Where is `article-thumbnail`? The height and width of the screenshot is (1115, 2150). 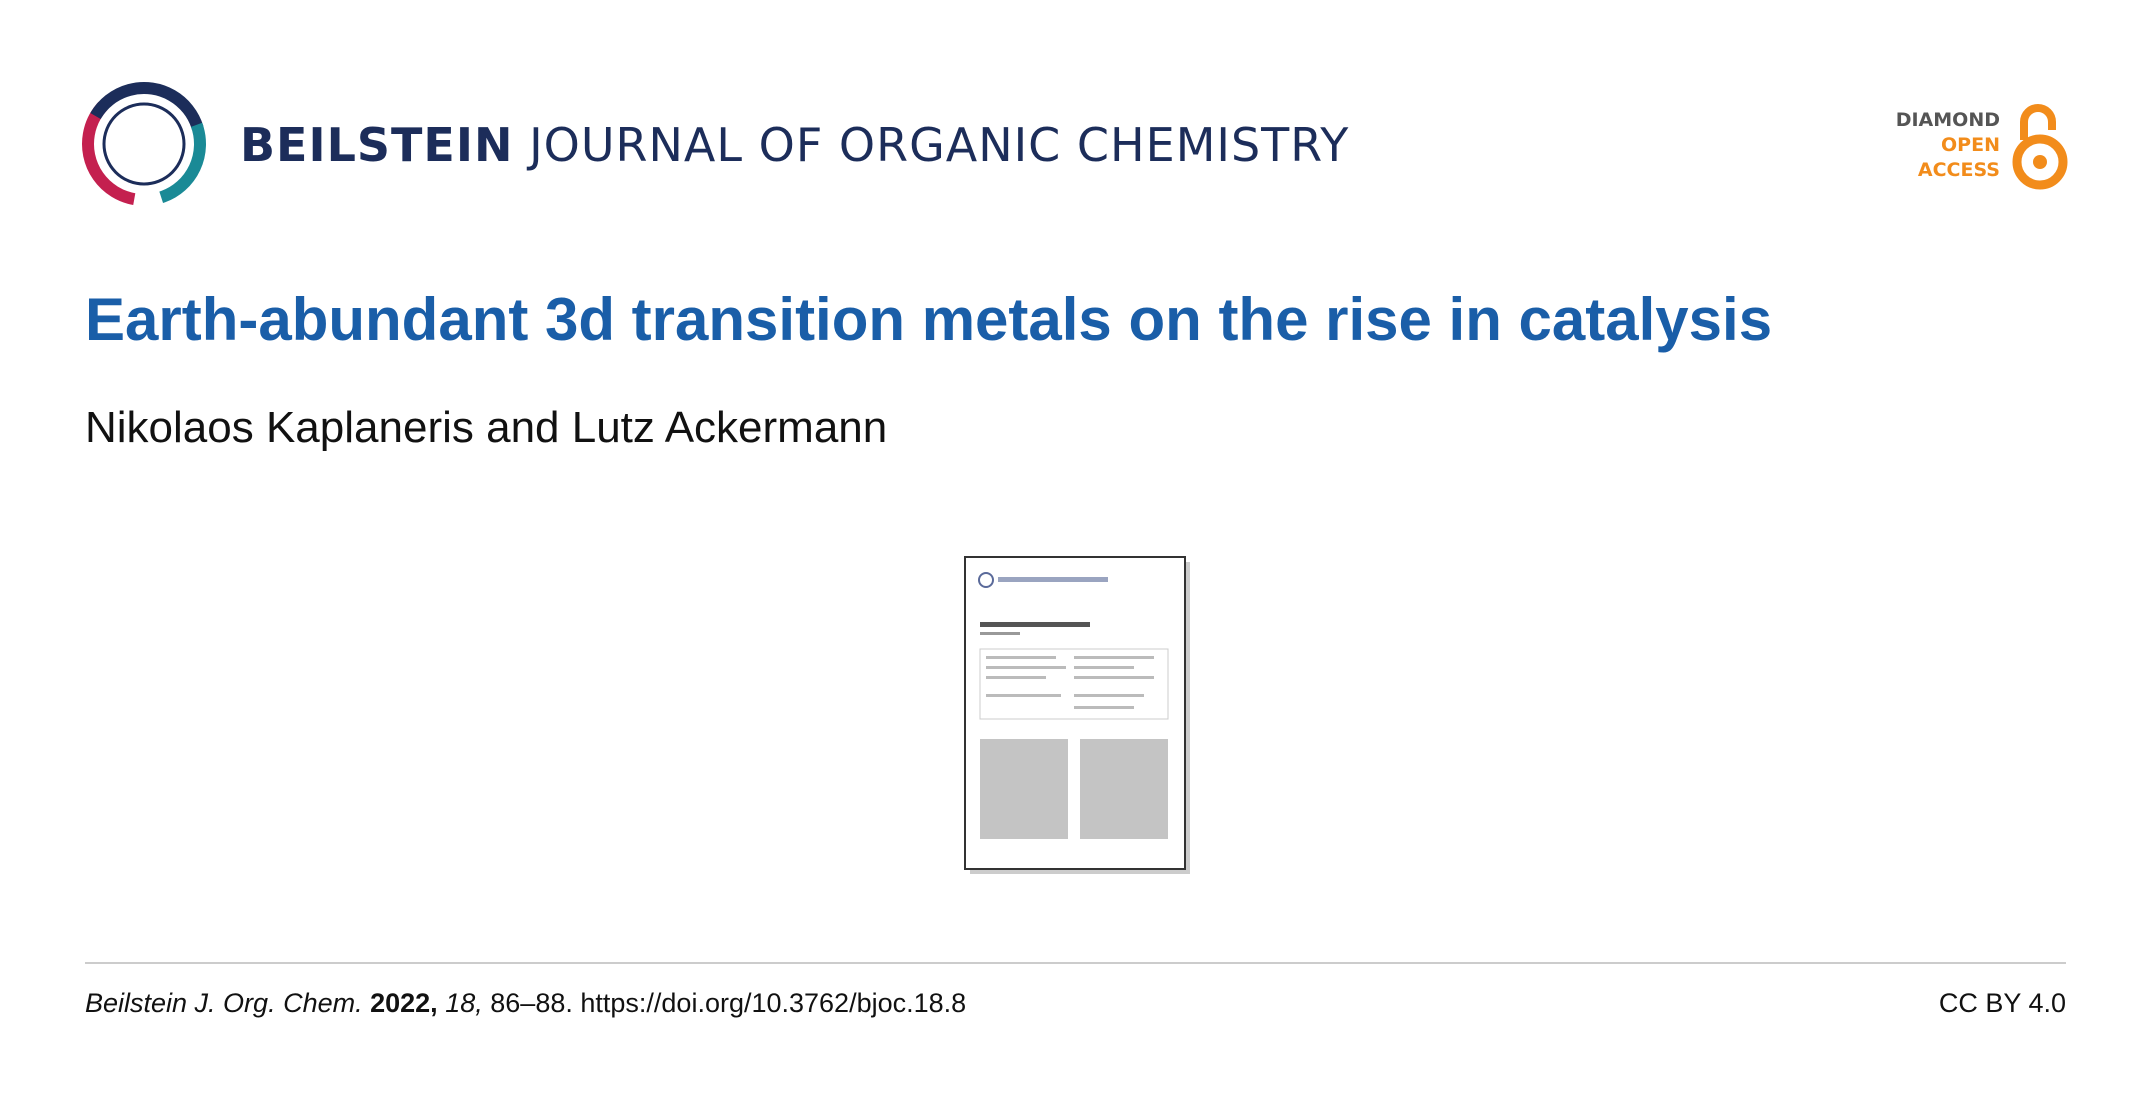 article-thumbnail is located at coordinates (1078, 716).